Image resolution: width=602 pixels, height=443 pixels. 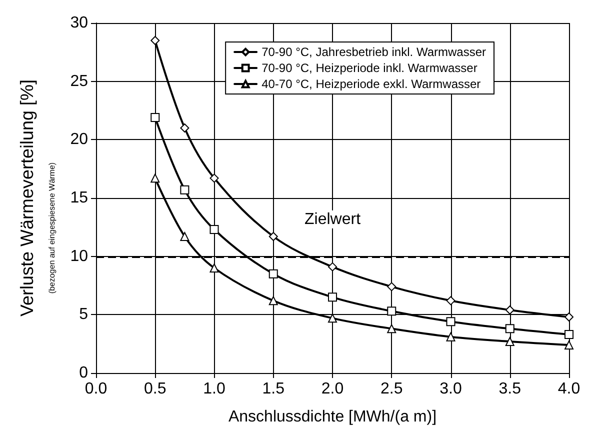 I want to click on y-tick-label: 30, so click(x=79, y=23).